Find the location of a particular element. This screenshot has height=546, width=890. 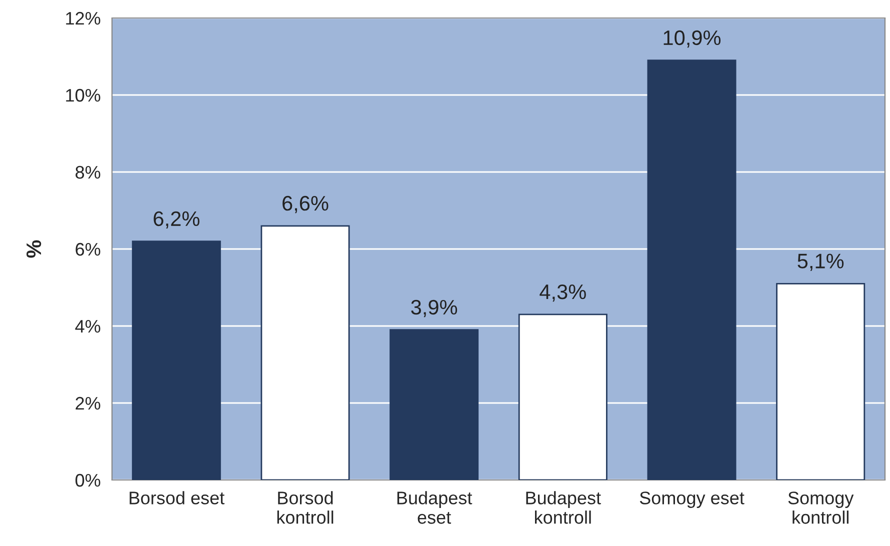

y-tick-label: 12% is located at coordinates (83, 18).